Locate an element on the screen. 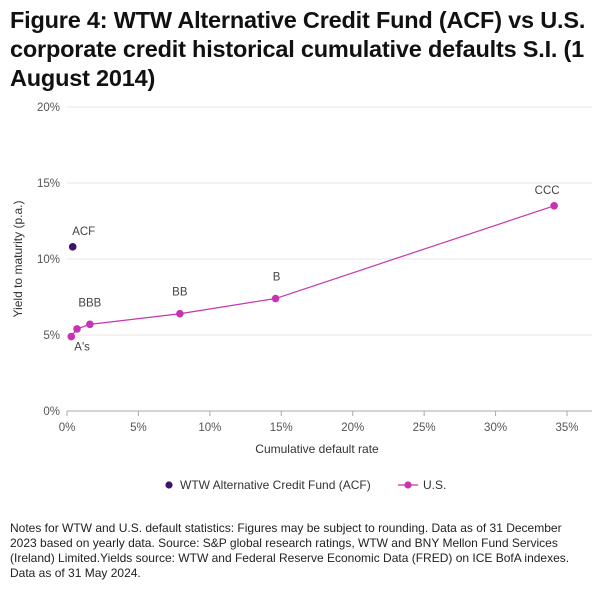 The image size is (600, 598). y-tick-label: 20% is located at coordinates (48, 108).